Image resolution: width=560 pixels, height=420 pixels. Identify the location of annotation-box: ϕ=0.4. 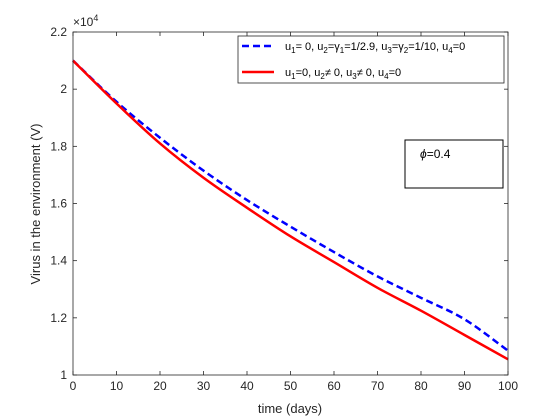
(454, 164).